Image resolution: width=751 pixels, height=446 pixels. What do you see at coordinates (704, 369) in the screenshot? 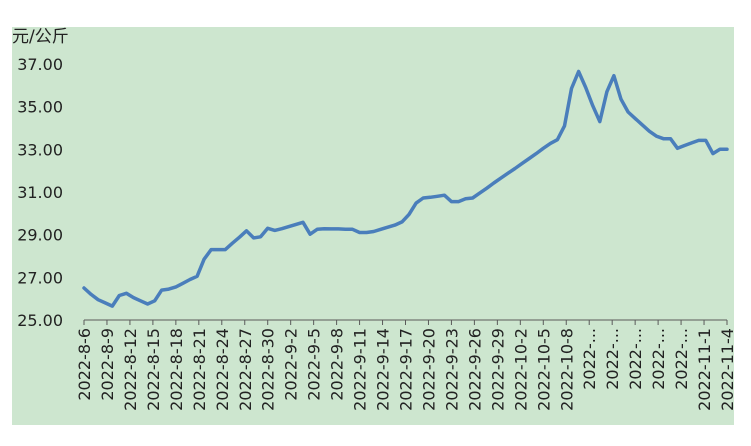
I see `x-tick-label: 2022-11-1` at bounding box center [704, 369].